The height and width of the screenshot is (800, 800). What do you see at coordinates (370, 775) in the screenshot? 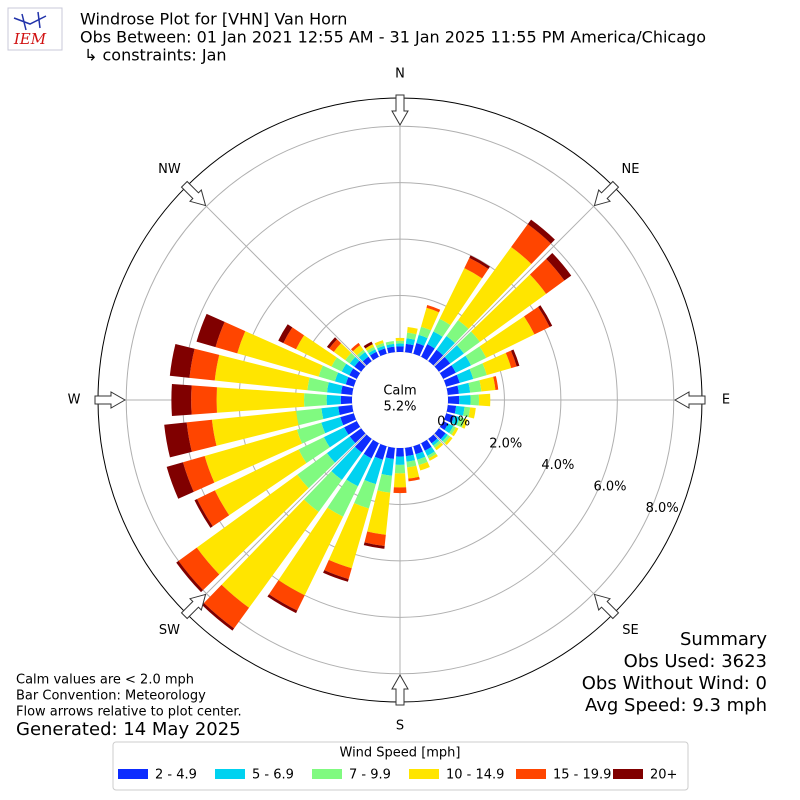
I see `legend-label: 7 - 9.9` at bounding box center [370, 775].